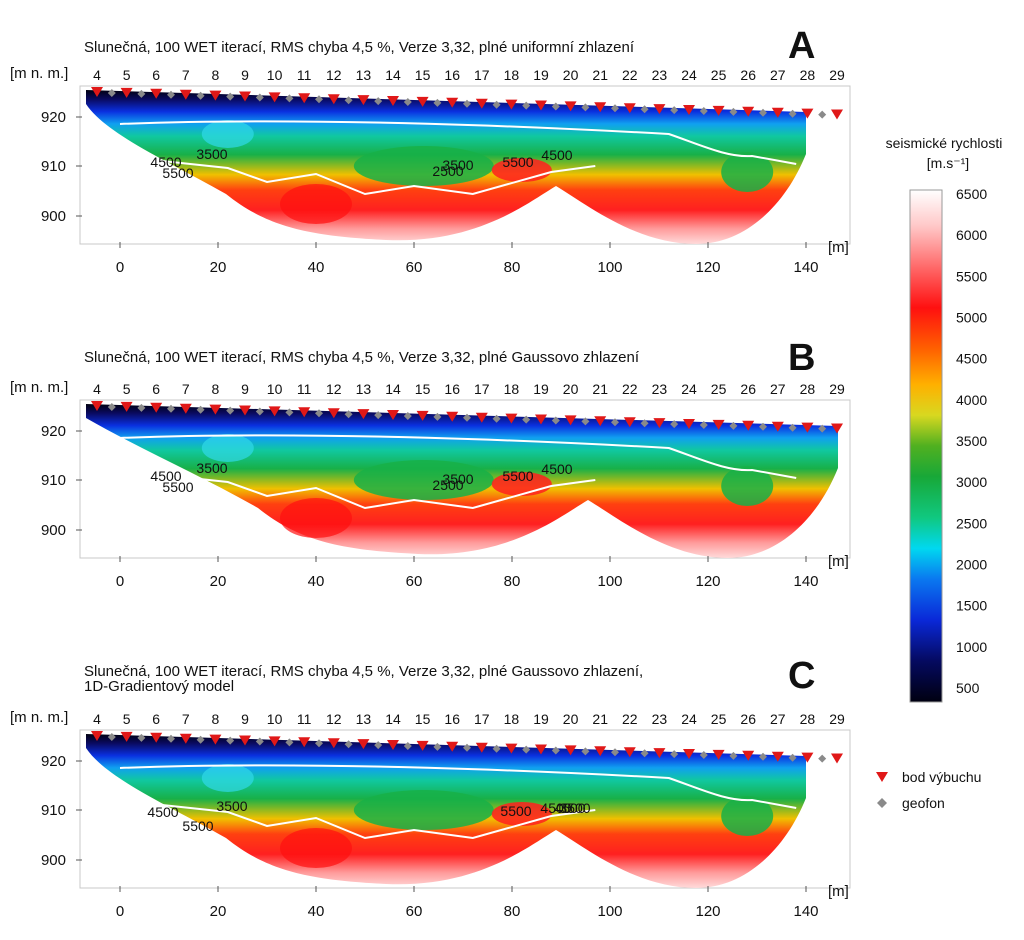 The width and height of the screenshot is (1024, 940). I want to click on panel-letter: B, so click(801, 358).